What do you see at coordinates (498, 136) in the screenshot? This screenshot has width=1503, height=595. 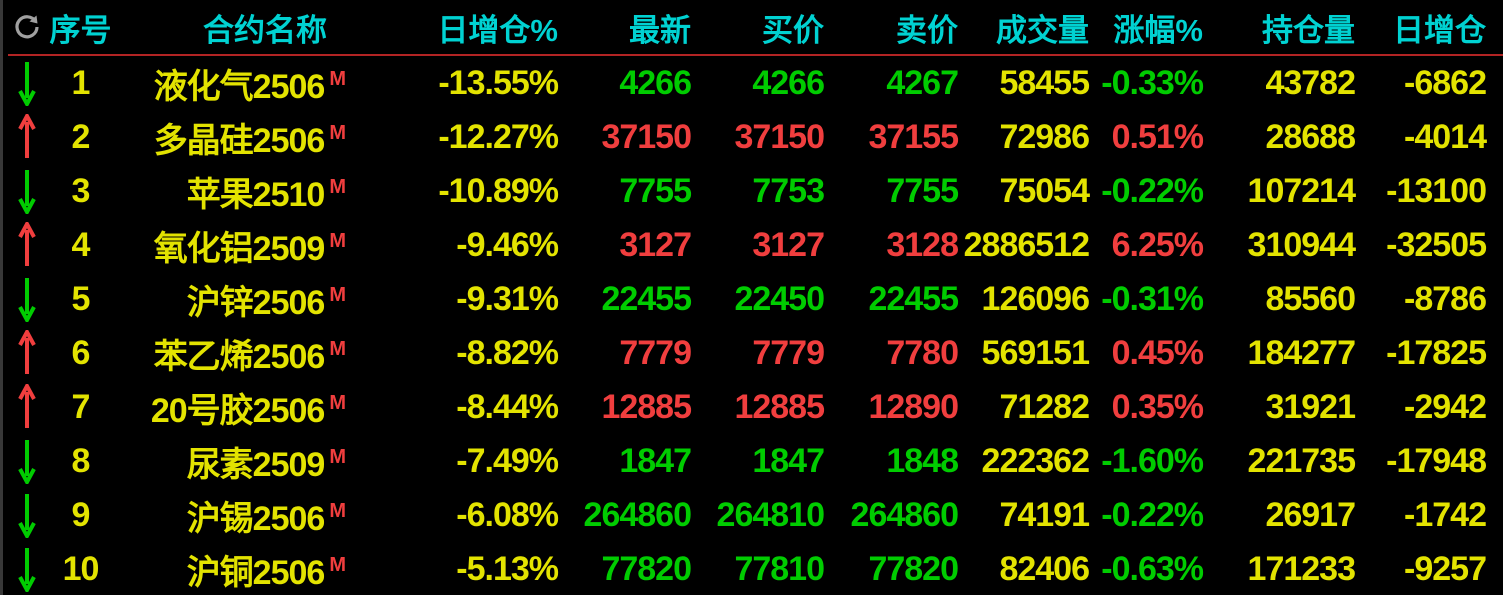 I see `day-inc-pct-cell: -12.27%` at bounding box center [498, 136].